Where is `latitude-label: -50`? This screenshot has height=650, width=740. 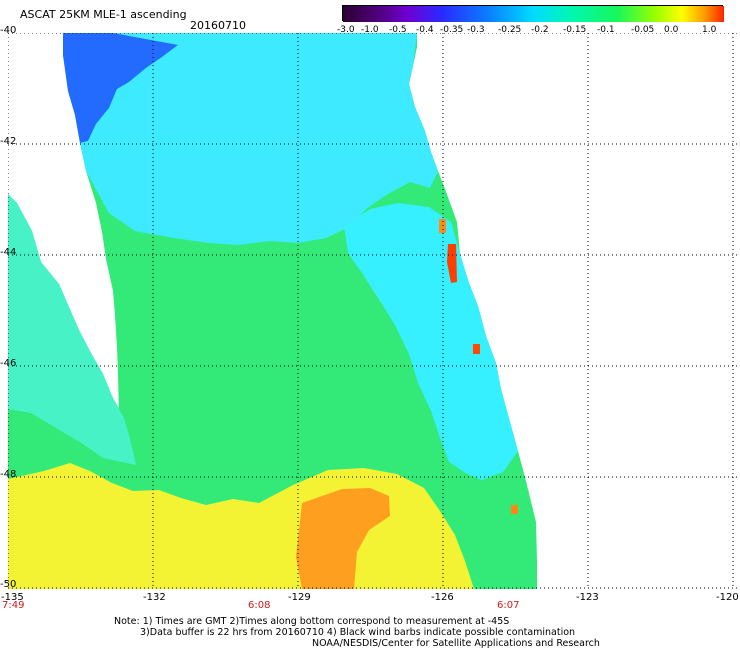
latitude-label: -50 is located at coordinates (8, 584).